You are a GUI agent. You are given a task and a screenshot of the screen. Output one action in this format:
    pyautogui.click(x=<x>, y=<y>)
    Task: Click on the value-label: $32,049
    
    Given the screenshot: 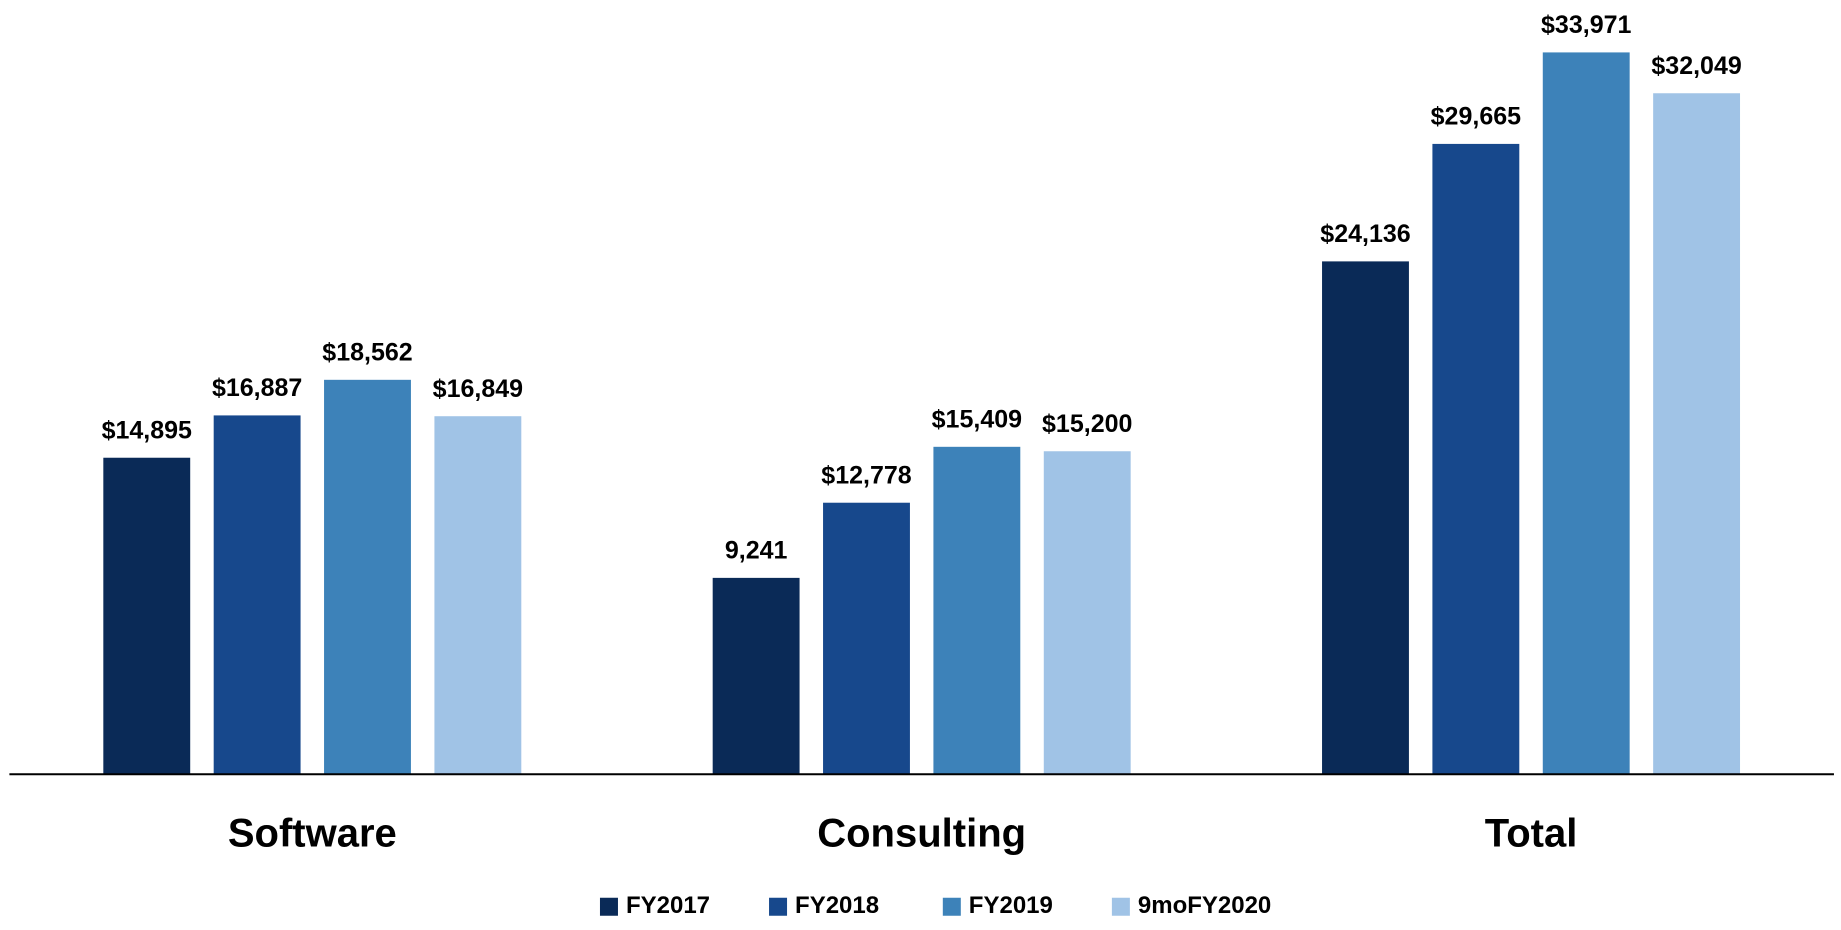 What is the action you would take?
    pyautogui.click(x=1696, y=66)
    